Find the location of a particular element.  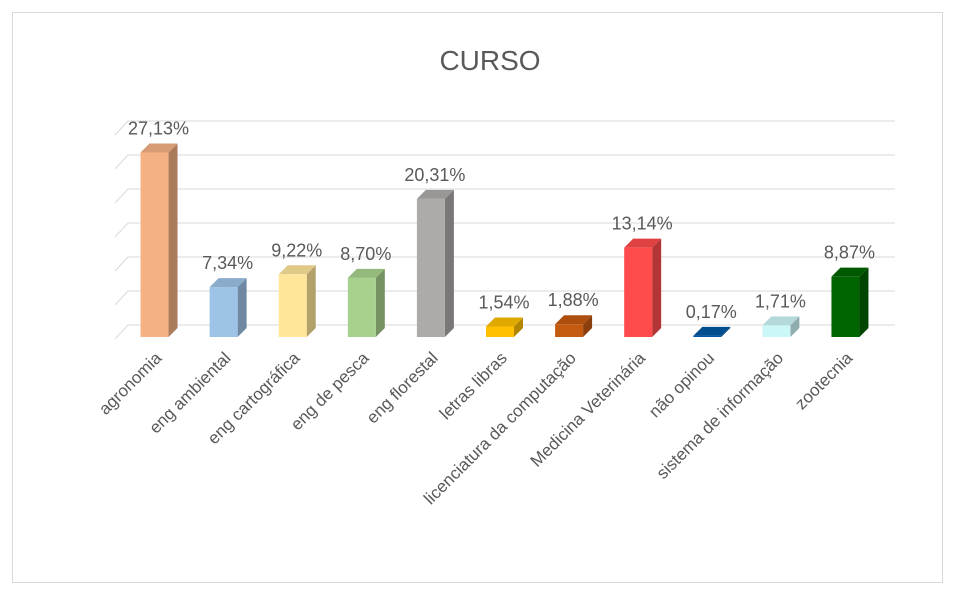

data-label: 7,34% is located at coordinates (227, 263).